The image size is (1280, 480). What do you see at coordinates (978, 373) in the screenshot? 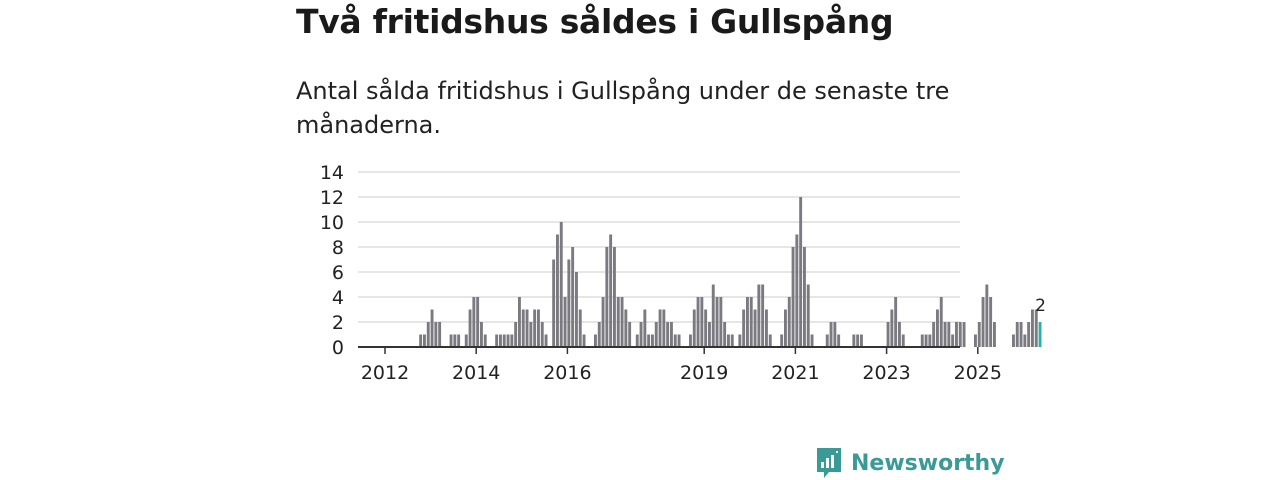
I see `x-tick-label: 2025` at bounding box center [978, 373].